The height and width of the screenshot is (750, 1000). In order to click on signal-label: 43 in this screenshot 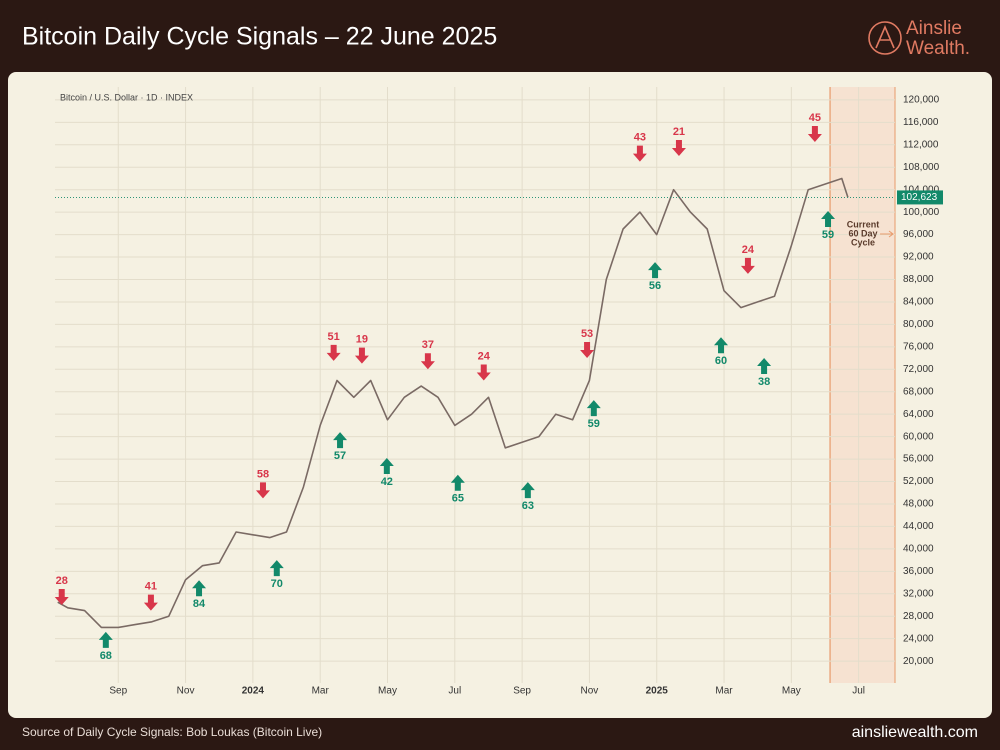, I will do `click(640, 138)`.